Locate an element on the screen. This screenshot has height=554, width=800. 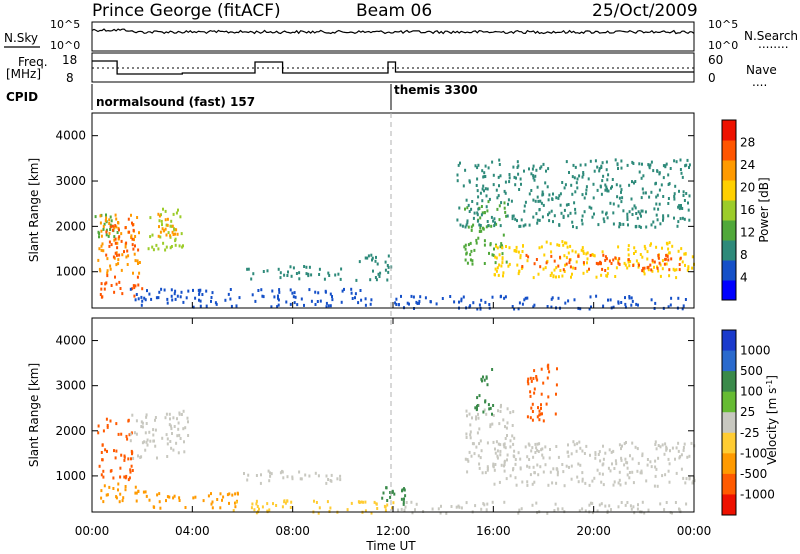
power-colorbar-swatch is located at coordinates (729, 290).